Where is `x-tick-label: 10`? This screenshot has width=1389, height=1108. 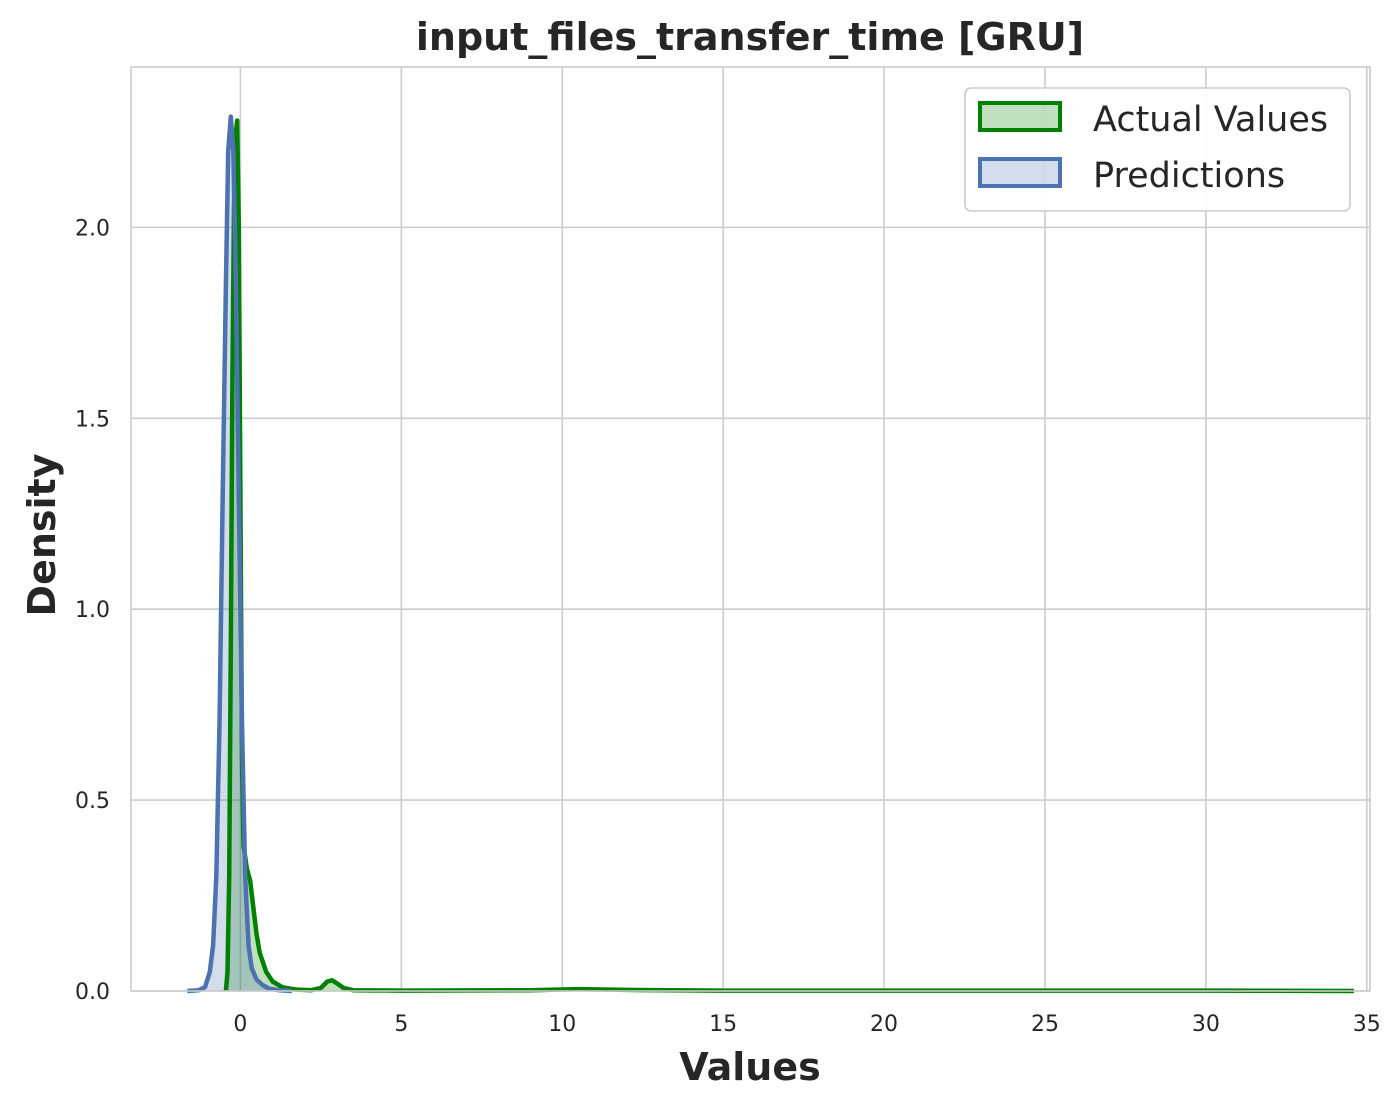 x-tick-label: 10 is located at coordinates (562, 1024).